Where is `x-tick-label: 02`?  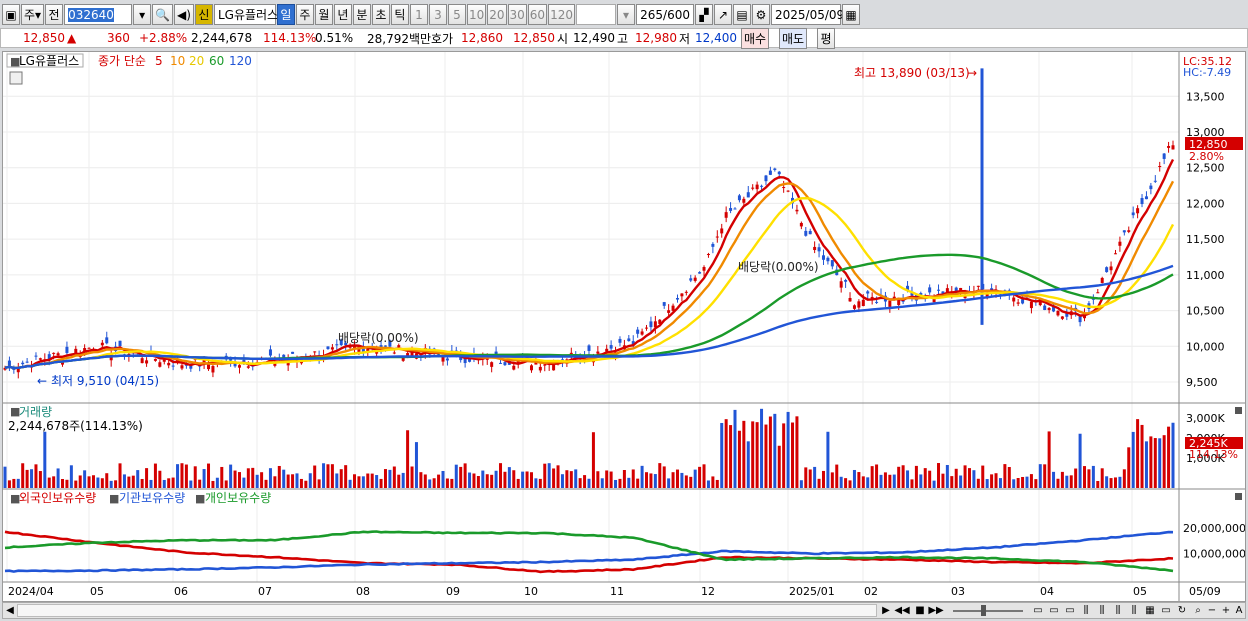
x-tick-label: 02 is located at coordinates (871, 591).